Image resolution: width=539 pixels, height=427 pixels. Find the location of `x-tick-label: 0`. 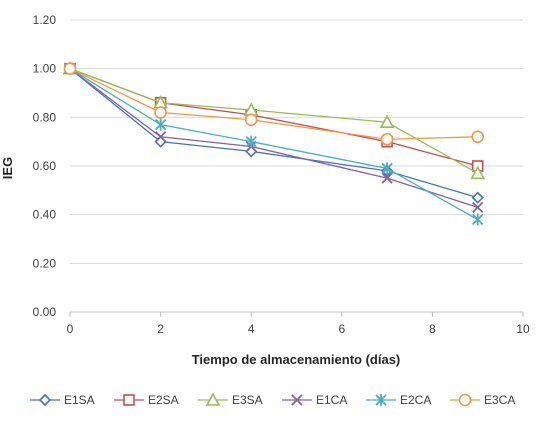

x-tick-label: 0 is located at coordinates (70, 329).